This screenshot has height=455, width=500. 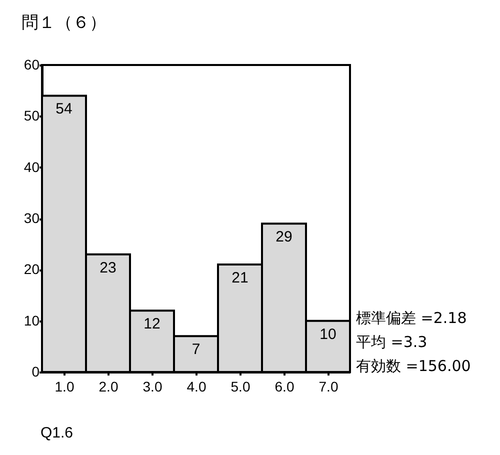 I want to click on x-tick-label: 2.0, so click(x=108, y=386).